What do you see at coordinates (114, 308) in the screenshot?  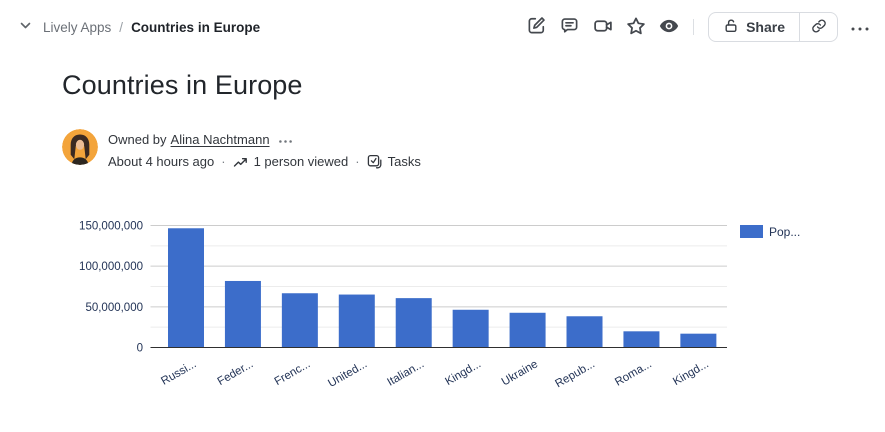 I see `y-axis-label: 50,000,000` at bounding box center [114, 308].